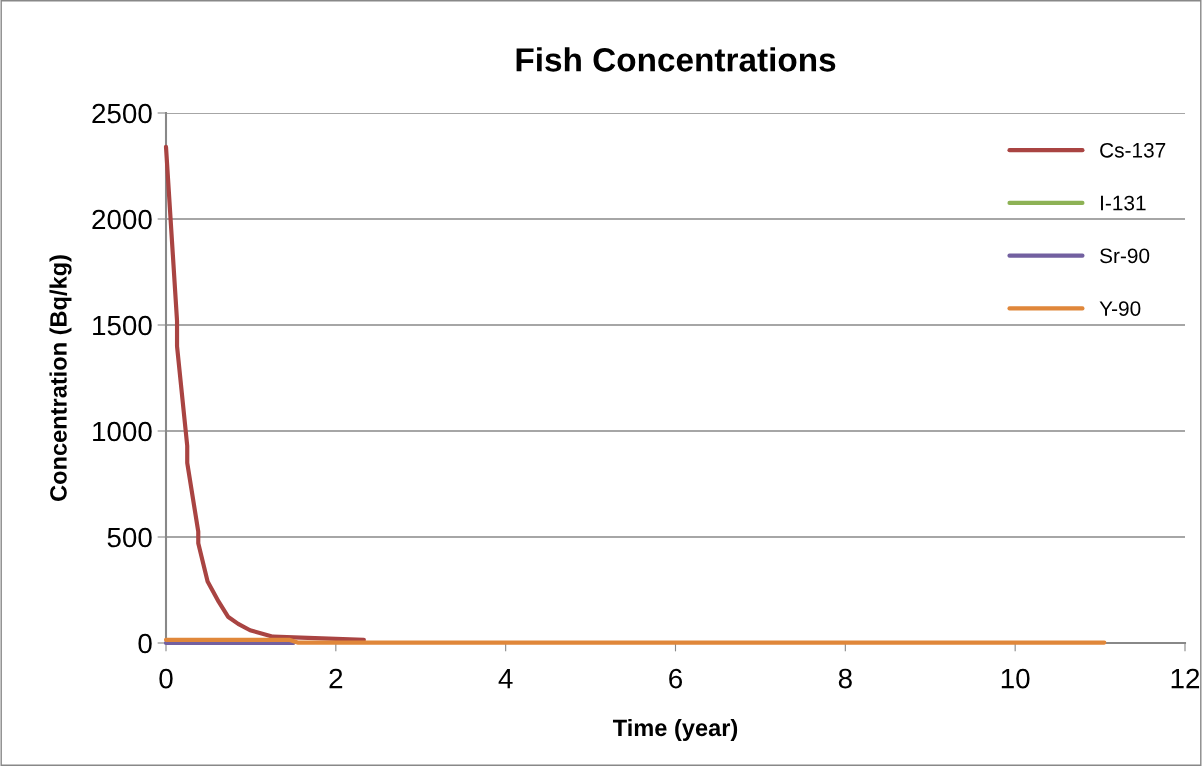 This screenshot has height=766, width=1202. I want to click on x-tick-label: 2, so click(336, 678).